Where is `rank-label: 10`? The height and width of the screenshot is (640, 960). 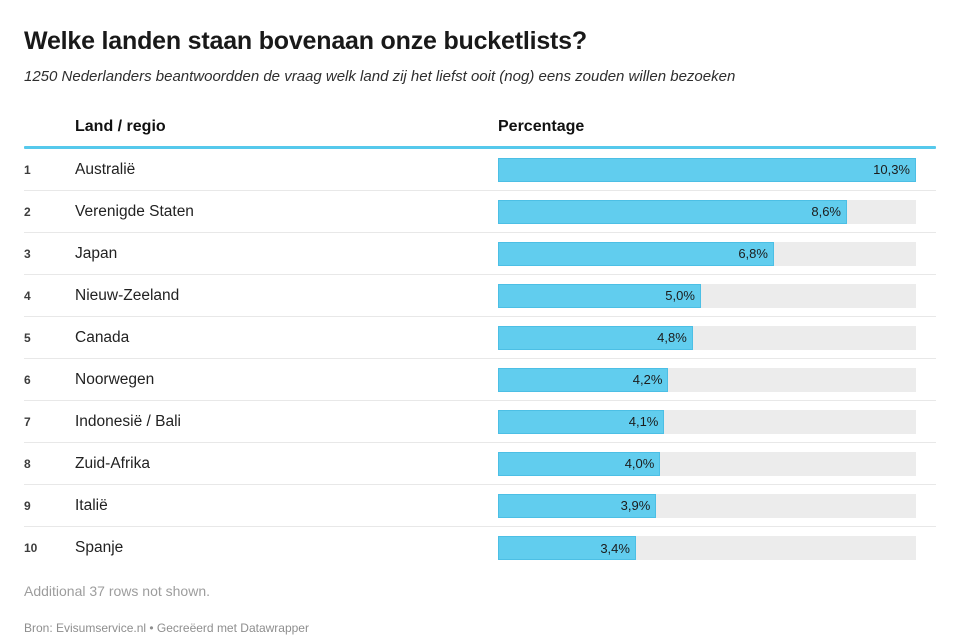
rank-label: 10 is located at coordinates (31, 548).